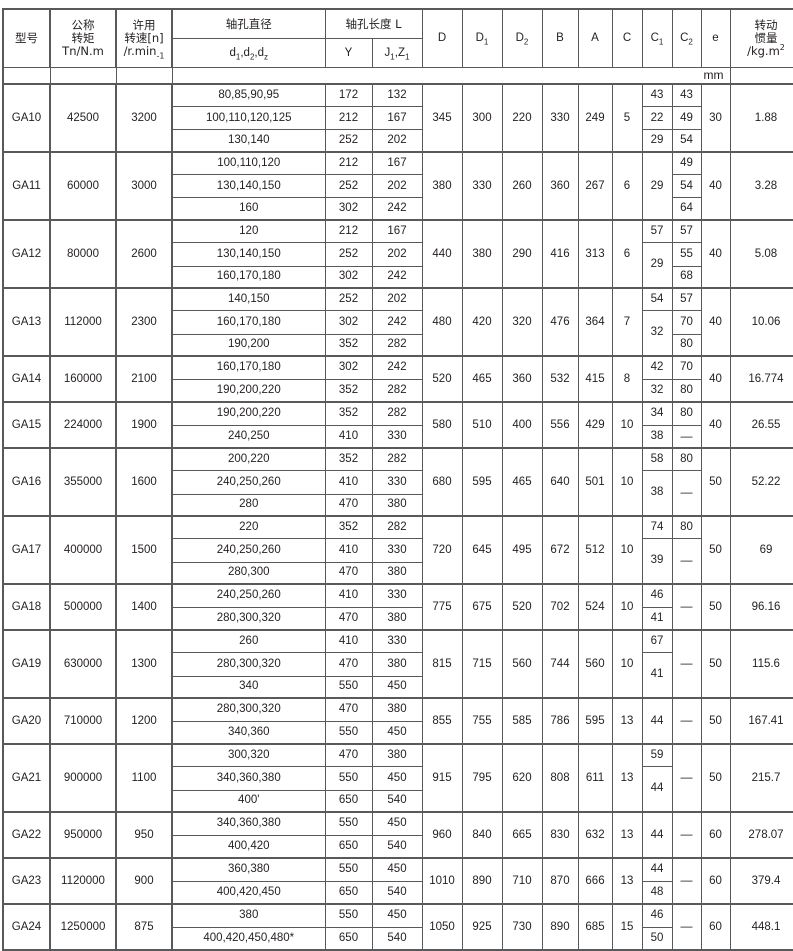 The image size is (793, 951). Describe the element at coordinates (657, 892) in the screenshot. I see `cell-C1: 48` at that location.